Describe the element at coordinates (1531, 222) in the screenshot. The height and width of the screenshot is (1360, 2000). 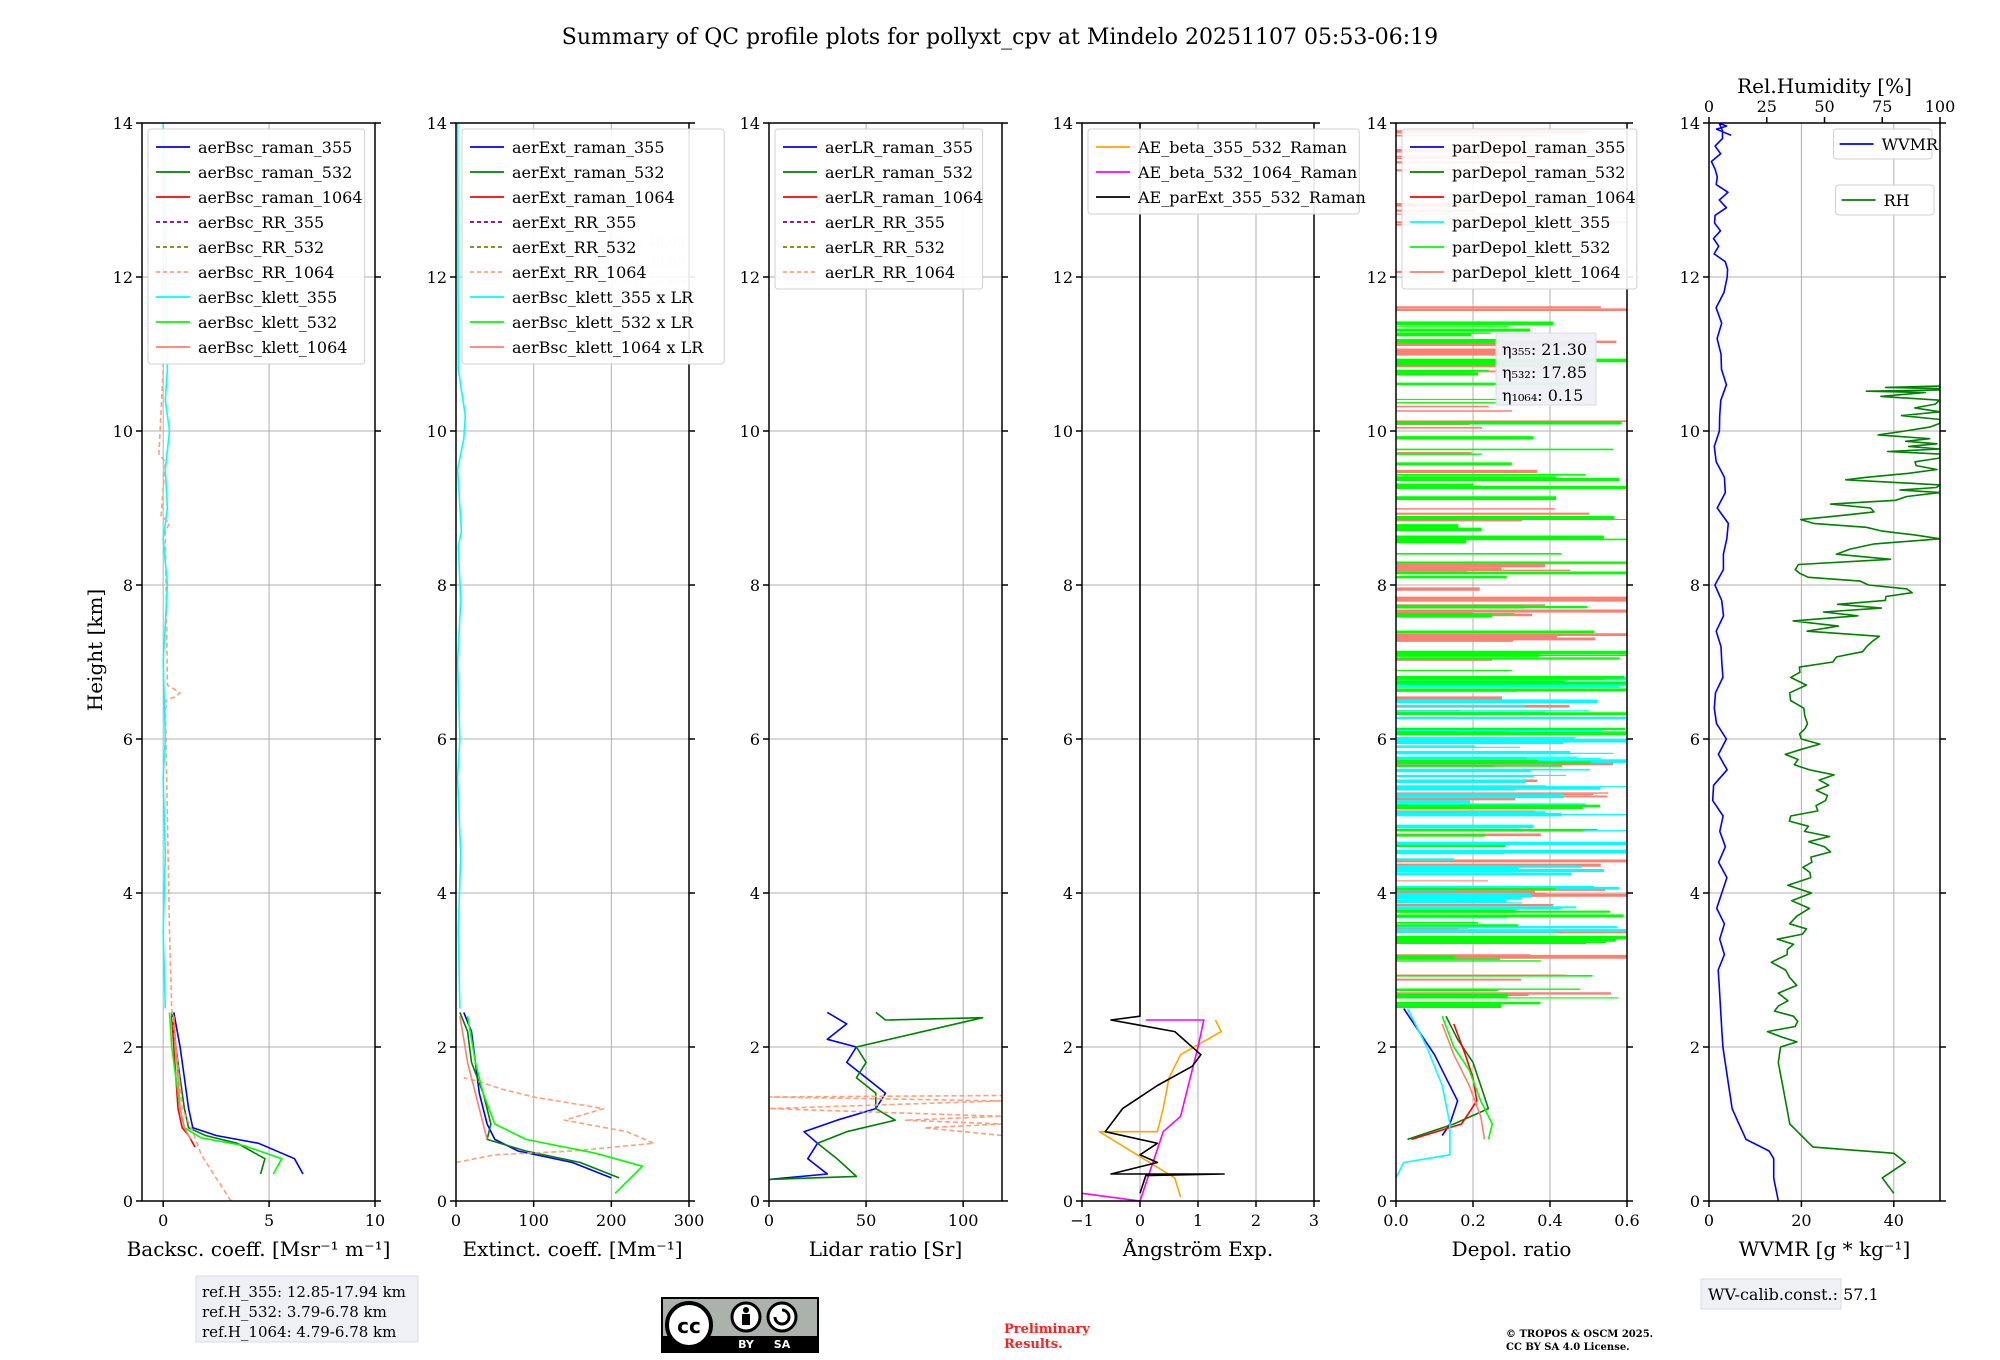
I see `legend-label-4: parDepol_klett_355` at that location.